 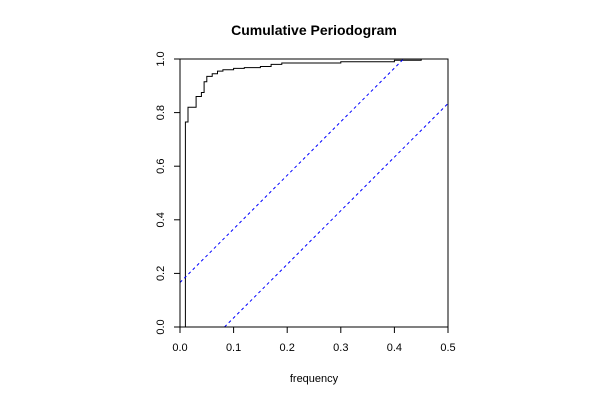 I want to click on y-tick-label: 0.2, so click(x=161, y=273).